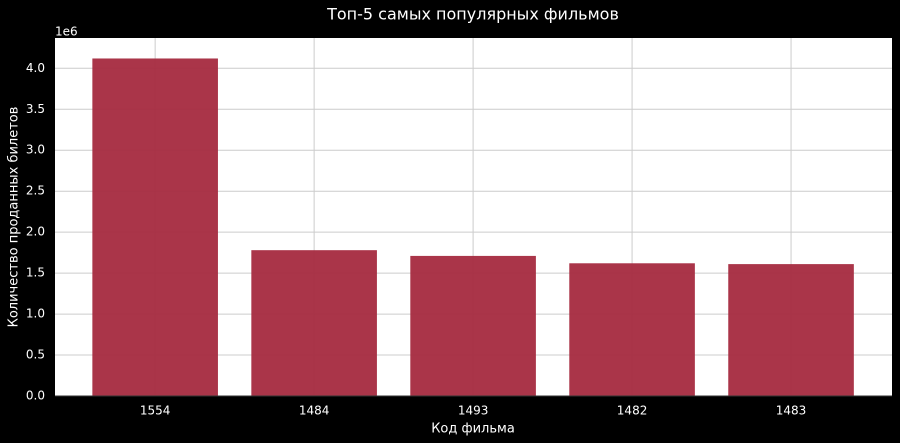 Image resolution: width=900 pixels, height=443 pixels. Describe the element at coordinates (472, 14) in the screenshot. I see `chart-title: Топ-5 самых популярных фильмов` at that location.